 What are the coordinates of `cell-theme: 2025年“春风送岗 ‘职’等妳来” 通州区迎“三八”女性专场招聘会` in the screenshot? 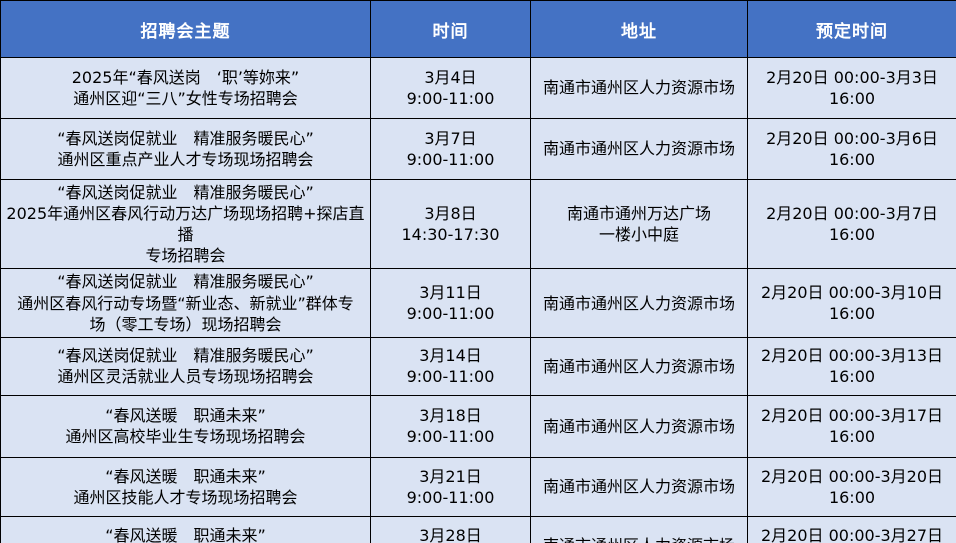 It's located at (185, 88).